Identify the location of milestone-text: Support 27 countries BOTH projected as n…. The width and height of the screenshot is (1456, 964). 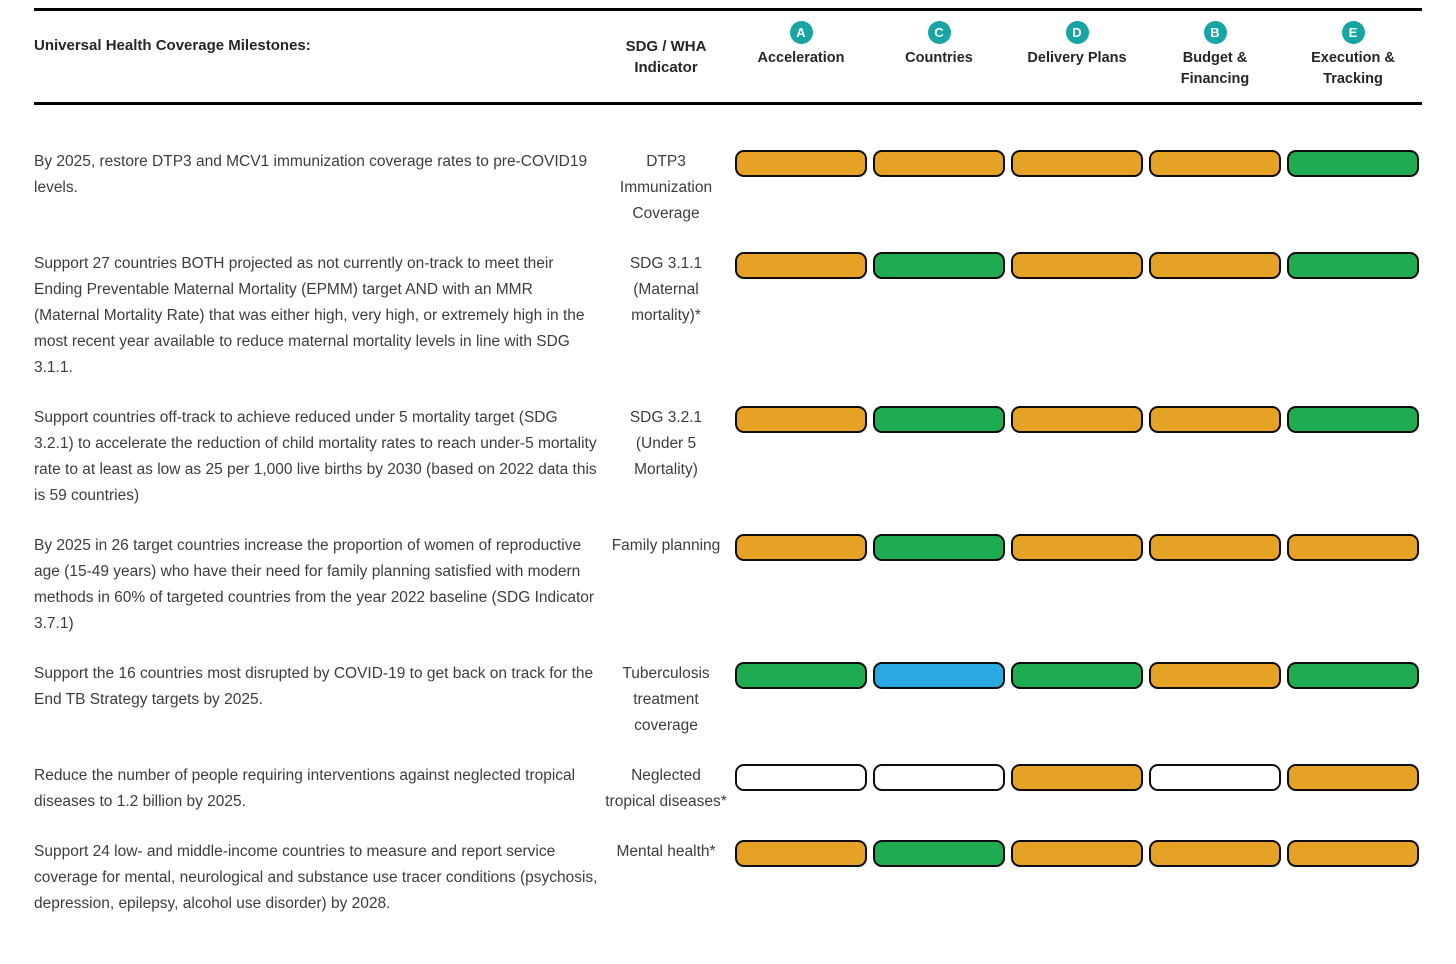
(309, 315).